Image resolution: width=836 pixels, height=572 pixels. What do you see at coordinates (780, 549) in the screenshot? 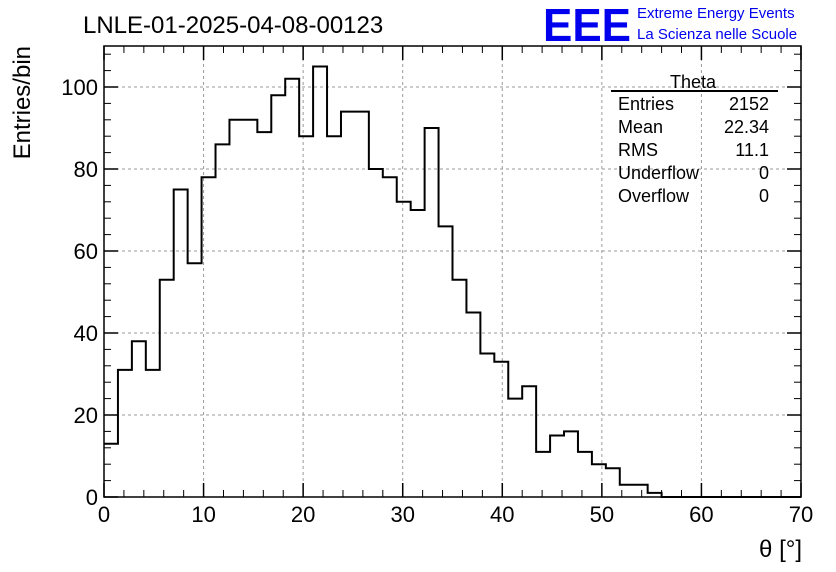
I see `x-axis-title: θ [°]` at bounding box center [780, 549].